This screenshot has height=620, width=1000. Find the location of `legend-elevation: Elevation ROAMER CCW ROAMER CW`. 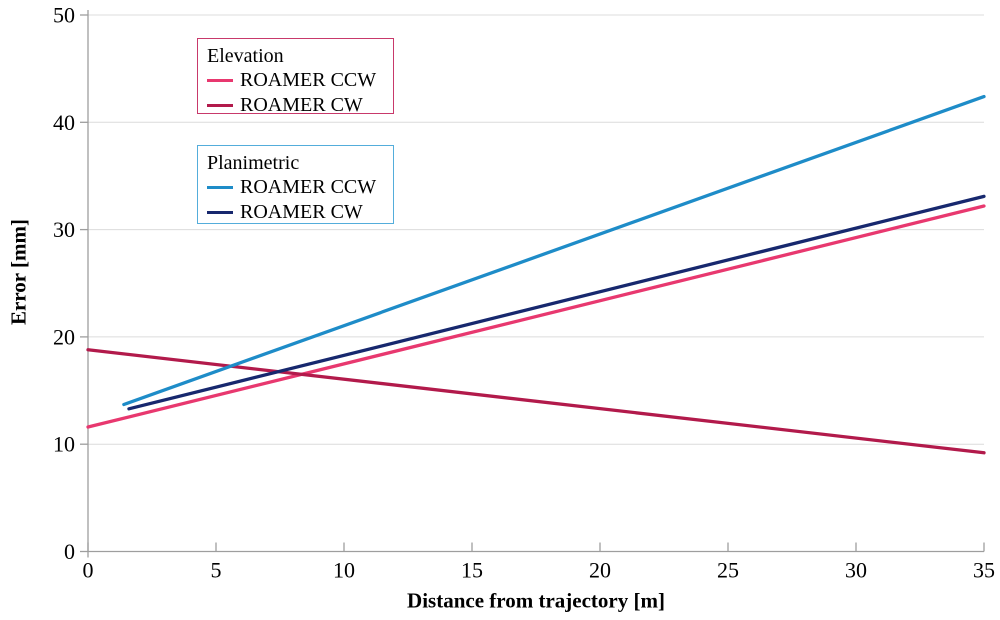

legend-elevation: Elevation ROAMER CCW ROAMER CW is located at coordinates (295, 77).